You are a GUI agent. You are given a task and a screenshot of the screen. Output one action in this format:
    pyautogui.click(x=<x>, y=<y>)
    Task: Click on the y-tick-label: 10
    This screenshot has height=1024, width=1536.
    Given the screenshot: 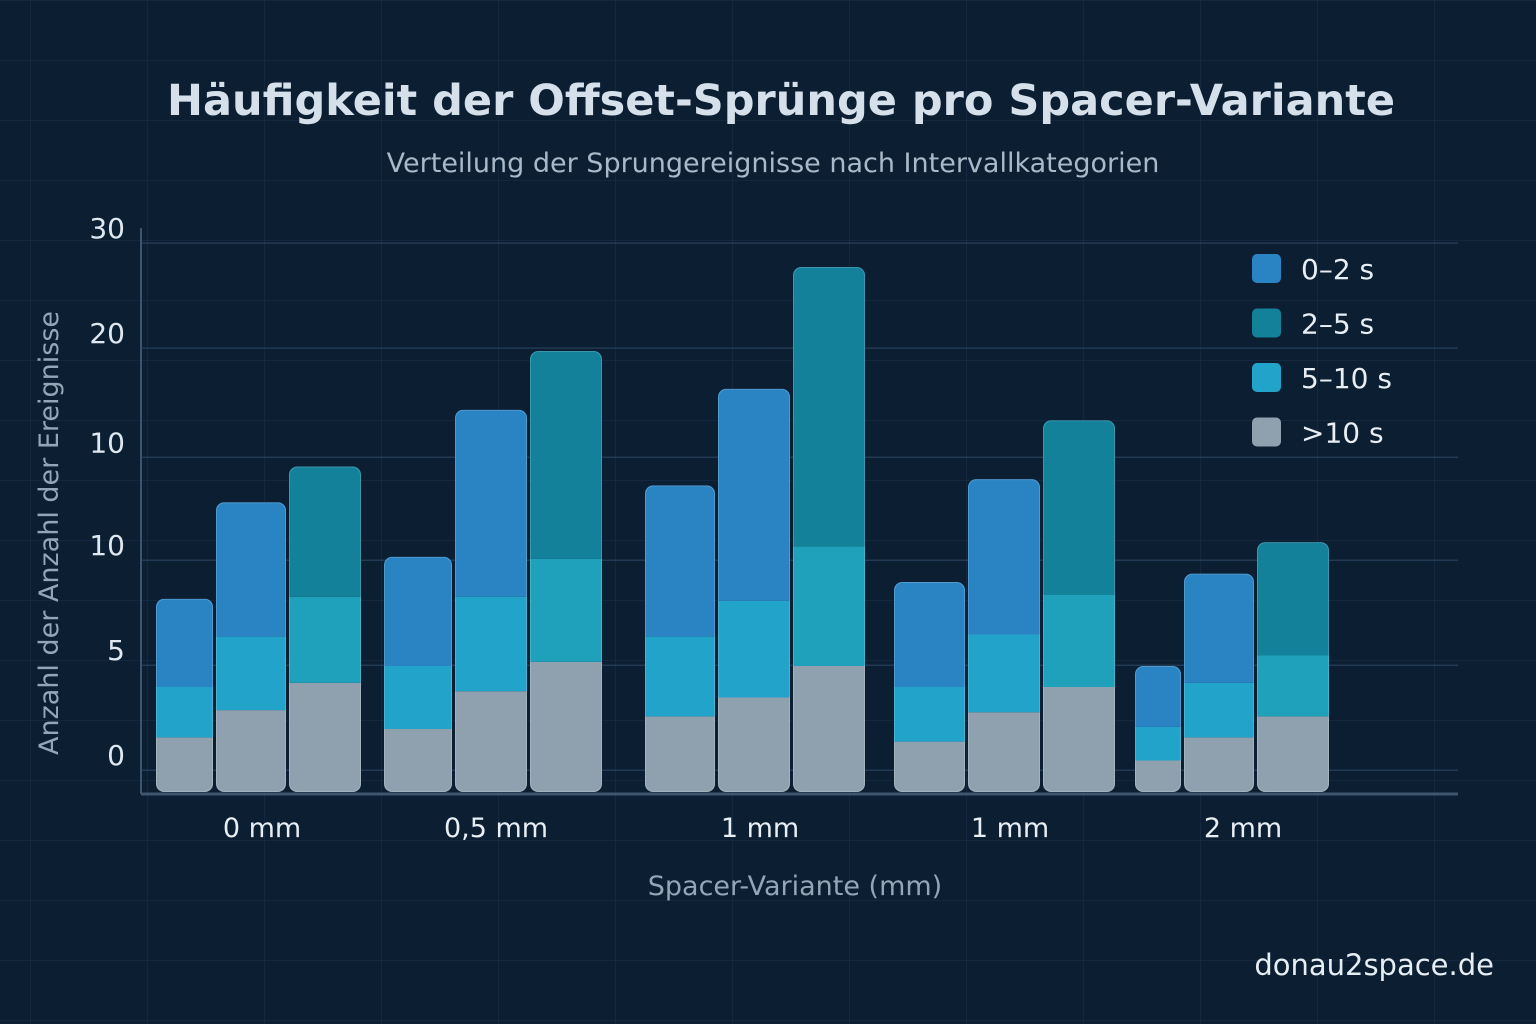 What is the action you would take?
    pyautogui.click(x=107, y=545)
    